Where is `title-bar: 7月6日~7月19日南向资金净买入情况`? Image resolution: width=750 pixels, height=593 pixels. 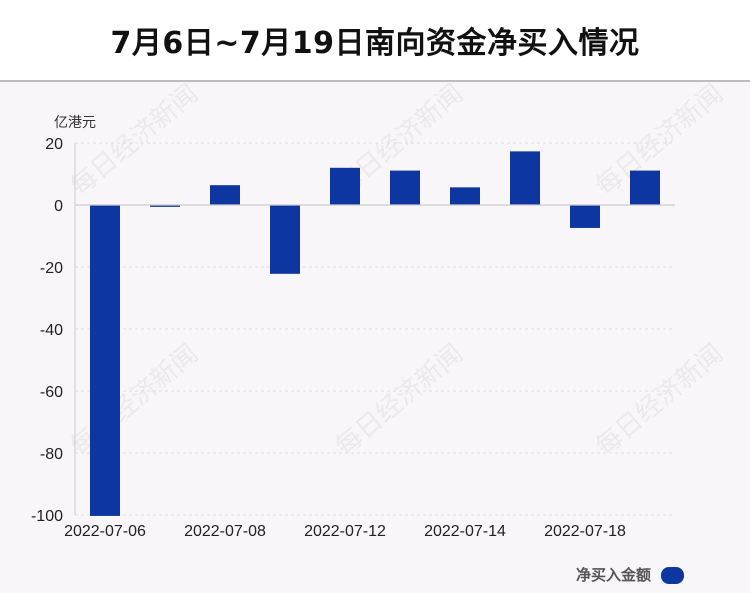 title-bar: 7月6日~7月19日南向资金净买入情况 is located at coordinates (375, 41).